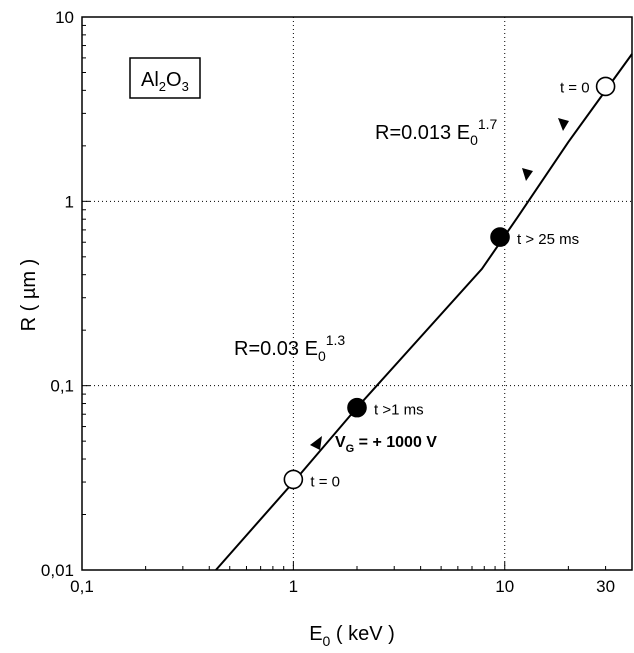 Image resolution: width=634 pixels, height=653 pixels. What do you see at coordinates (289, 348) in the screenshot?
I see `fit-label-low: R=0.03 E01.3` at bounding box center [289, 348].